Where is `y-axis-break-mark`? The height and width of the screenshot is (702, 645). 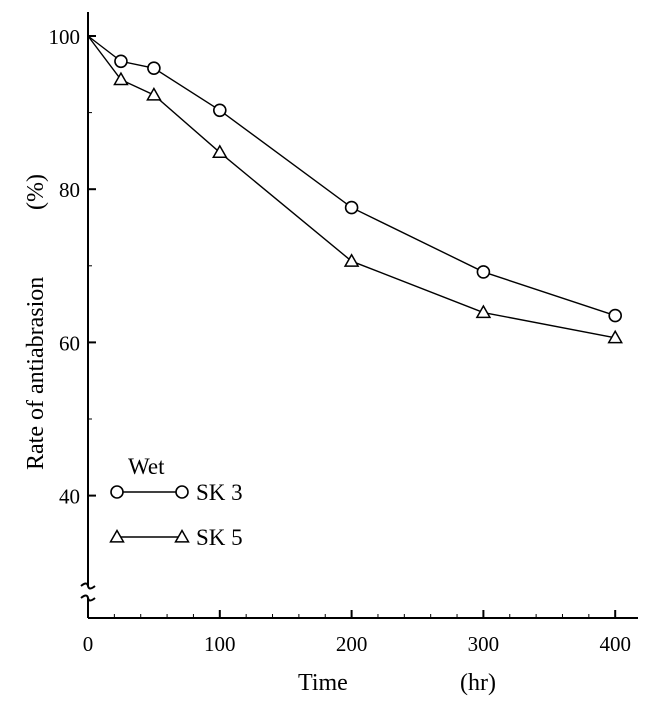
y-axis-break-mark is located at coordinates (88, 592).